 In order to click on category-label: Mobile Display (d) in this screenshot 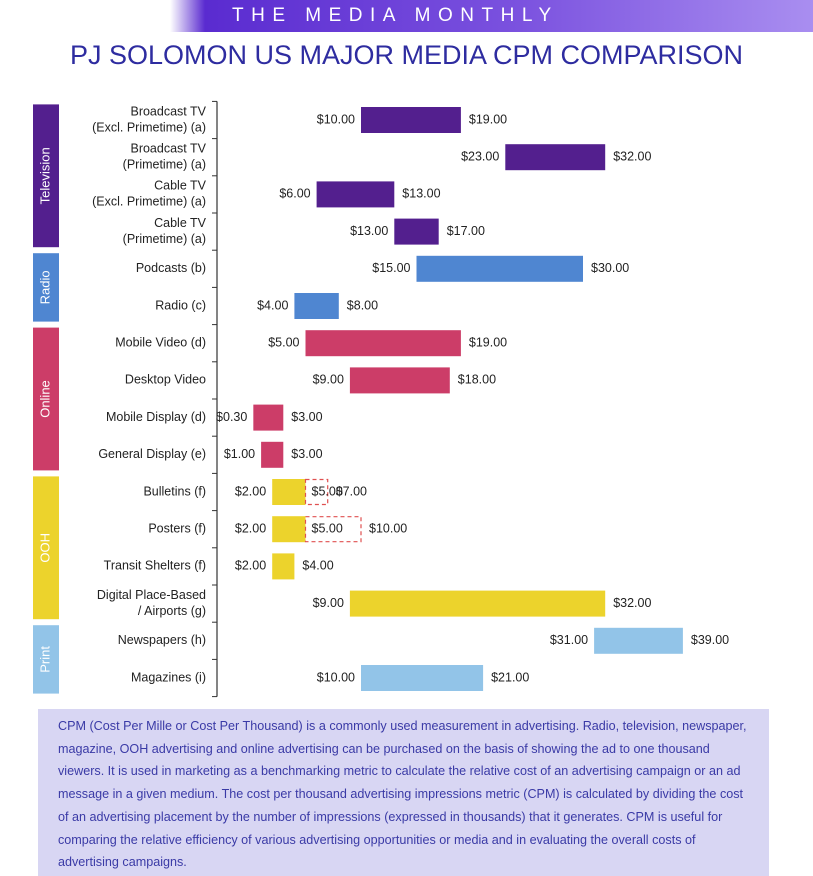, I will do `click(156, 417)`.